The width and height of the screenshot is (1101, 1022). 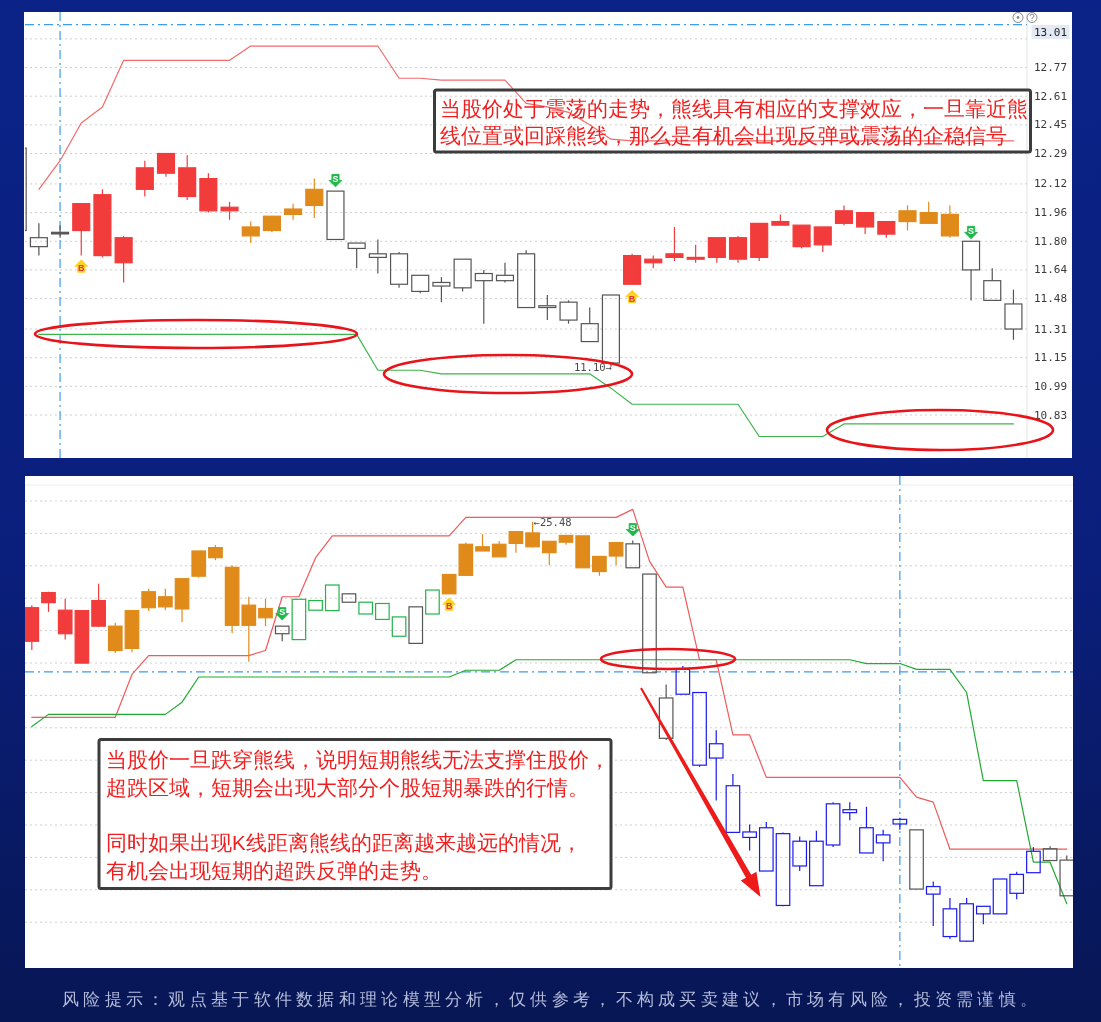 I want to click on text: 风险提示：观点基于软件数据和理论模型分析，仅供参考，不构成买卖建议，市场有风险，投资需谨慎。, so click(x=549, y=999).